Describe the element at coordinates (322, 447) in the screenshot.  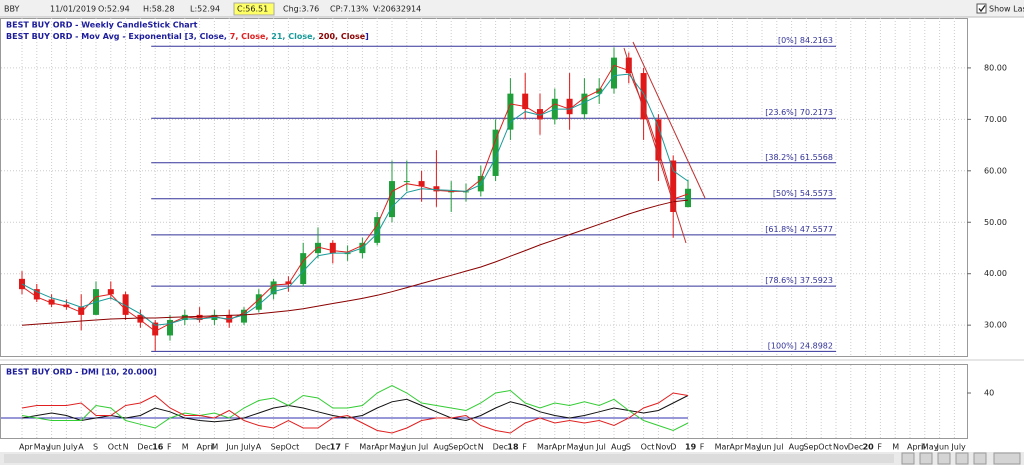
I see `x-tick-label: Dec` at that location.